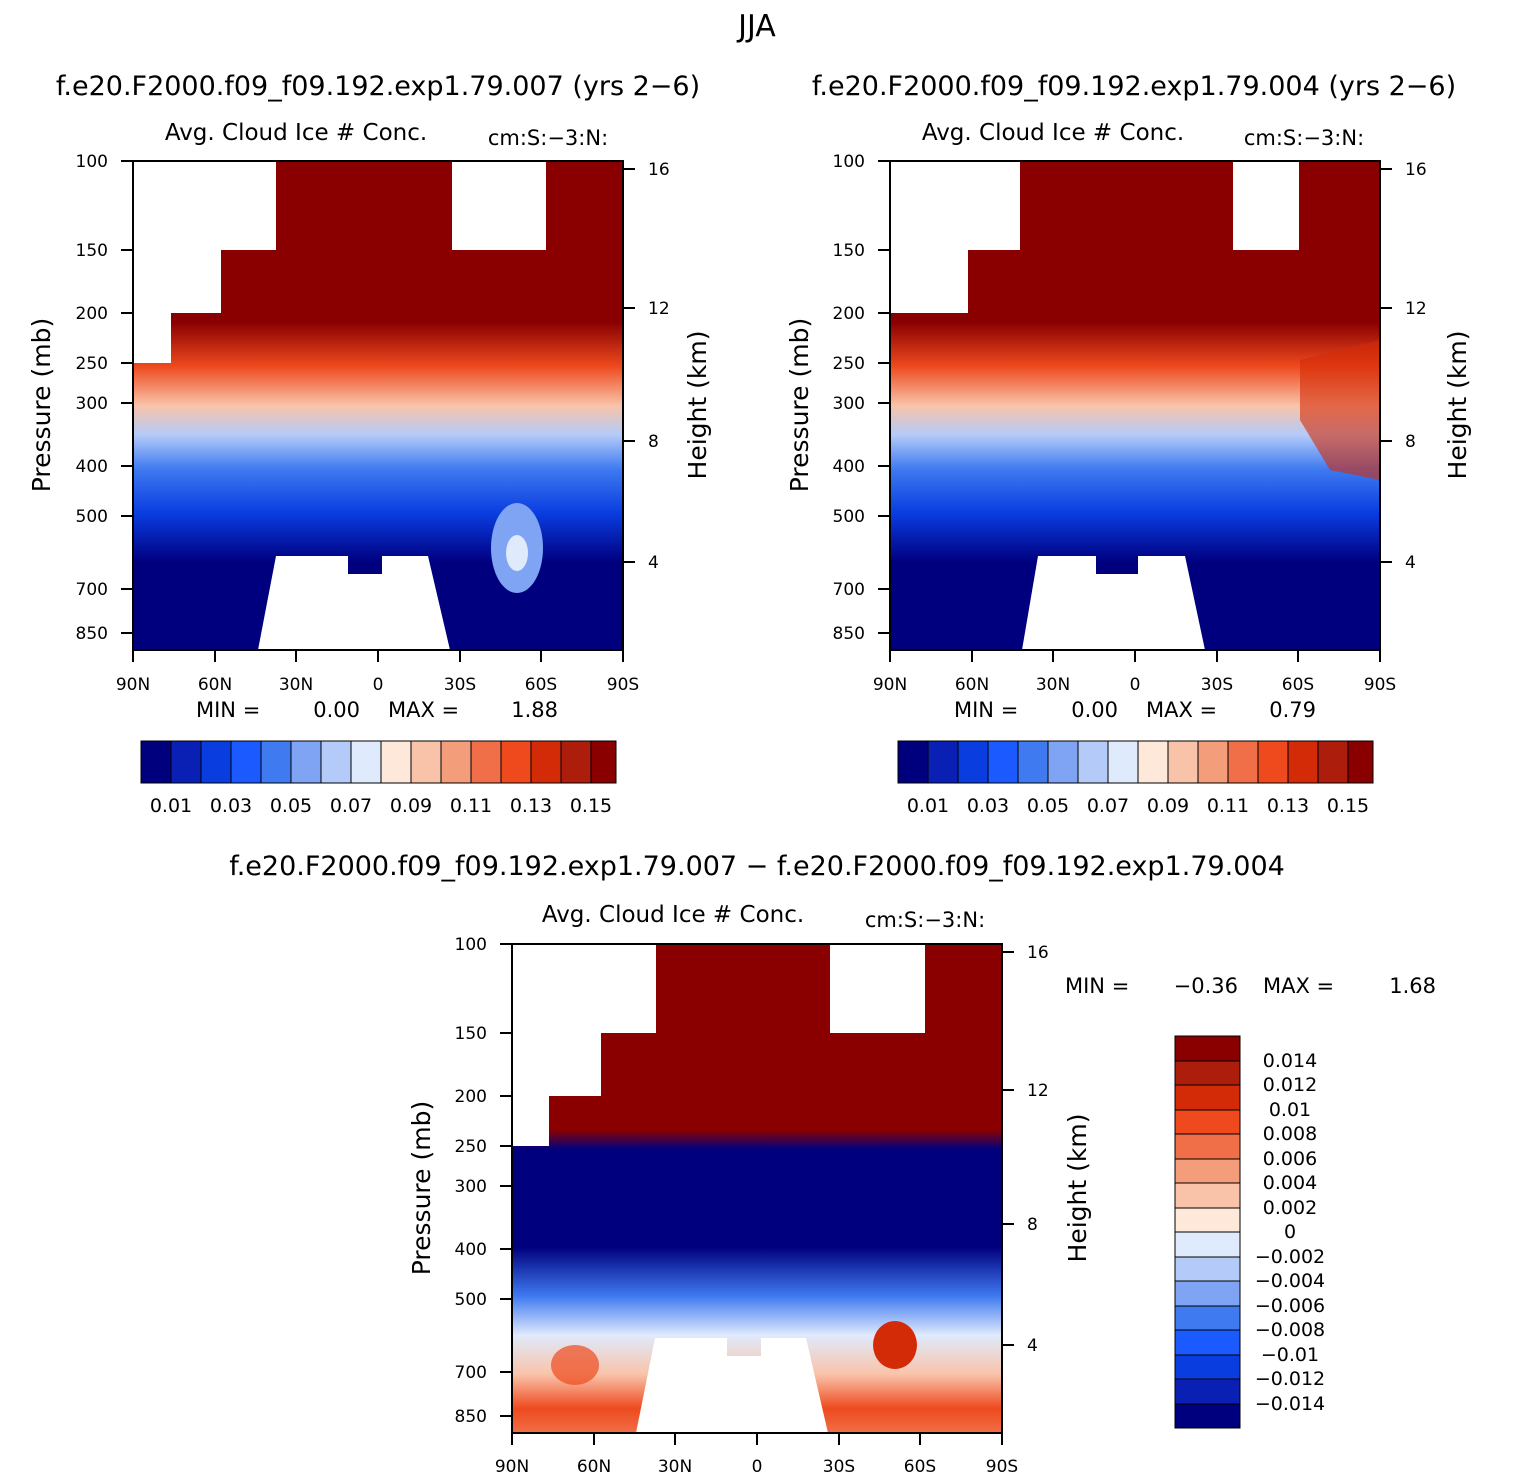 This screenshot has height=1480, width=1514. Describe the element at coordinates (986, 710) in the screenshot. I see `min-label: MIN =` at that location.